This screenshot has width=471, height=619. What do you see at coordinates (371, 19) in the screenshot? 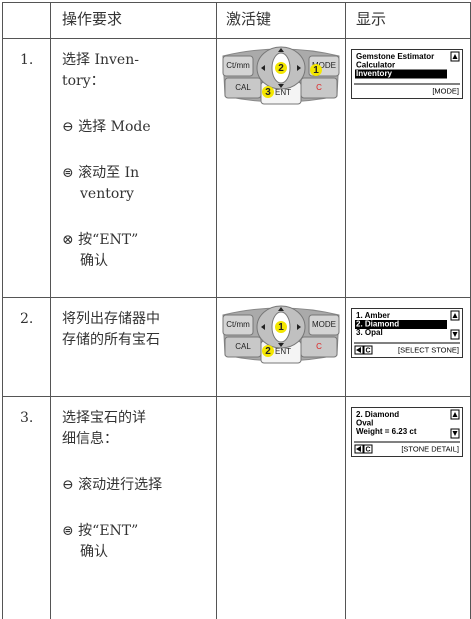
I see `header-cell: 显示` at bounding box center [371, 19].